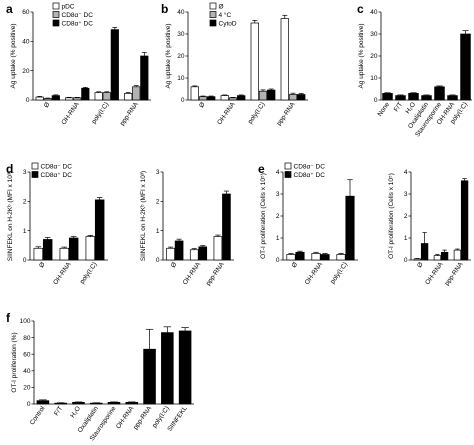 The image size is (474, 445). I want to click on y-tick-label: 100, so click(25, 321).